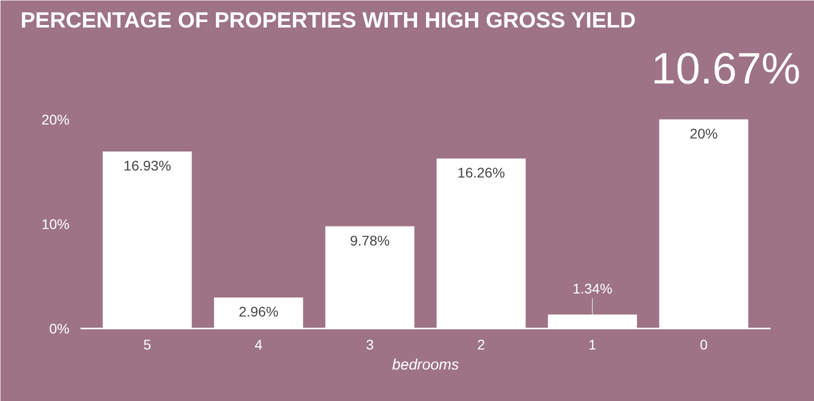  What do you see at coordinates (592, 288) in the screenshot?
I see `data-label: 1.34%` at bounding box center [592, 288].